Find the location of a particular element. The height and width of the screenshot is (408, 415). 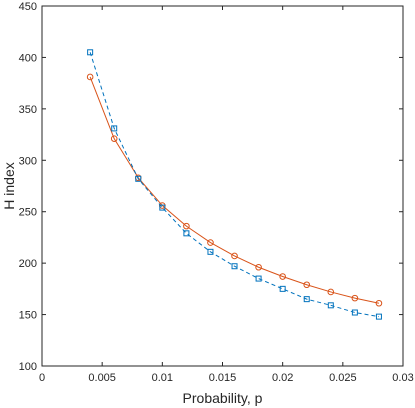

y-tick-label: 400 is located at coordinates (28, 58).